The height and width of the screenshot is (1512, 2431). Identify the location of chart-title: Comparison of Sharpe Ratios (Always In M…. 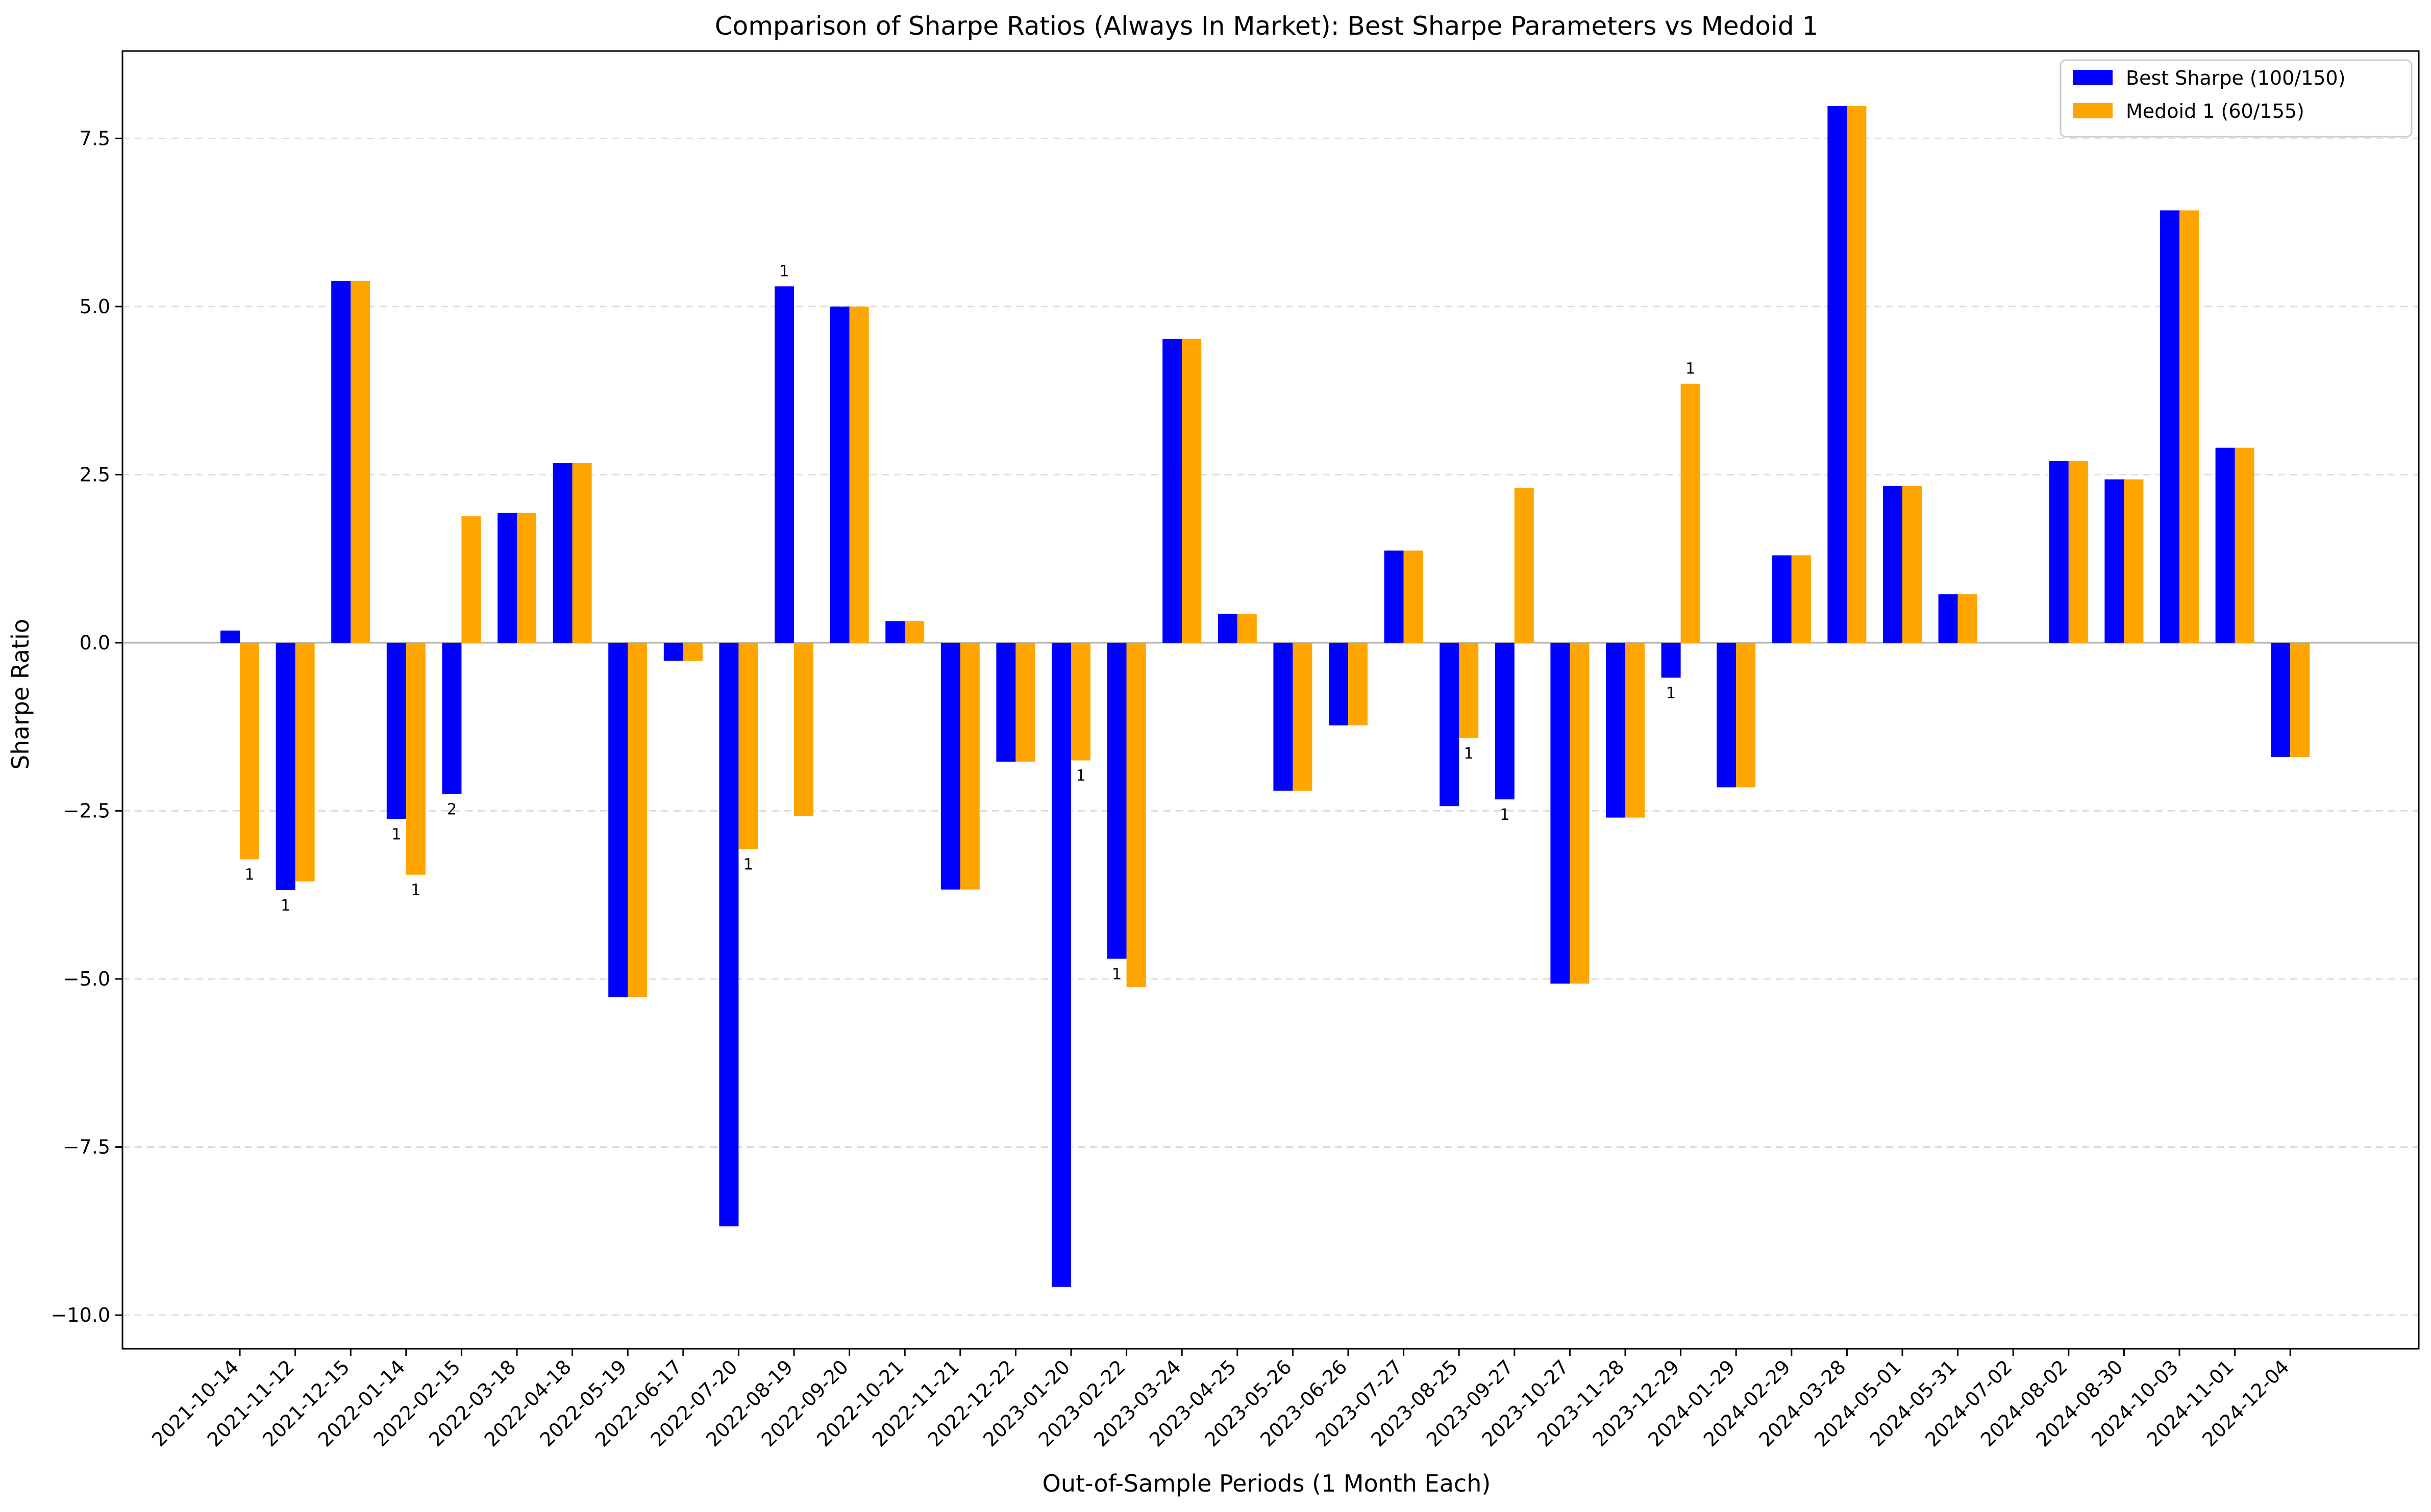
(1267, 26).